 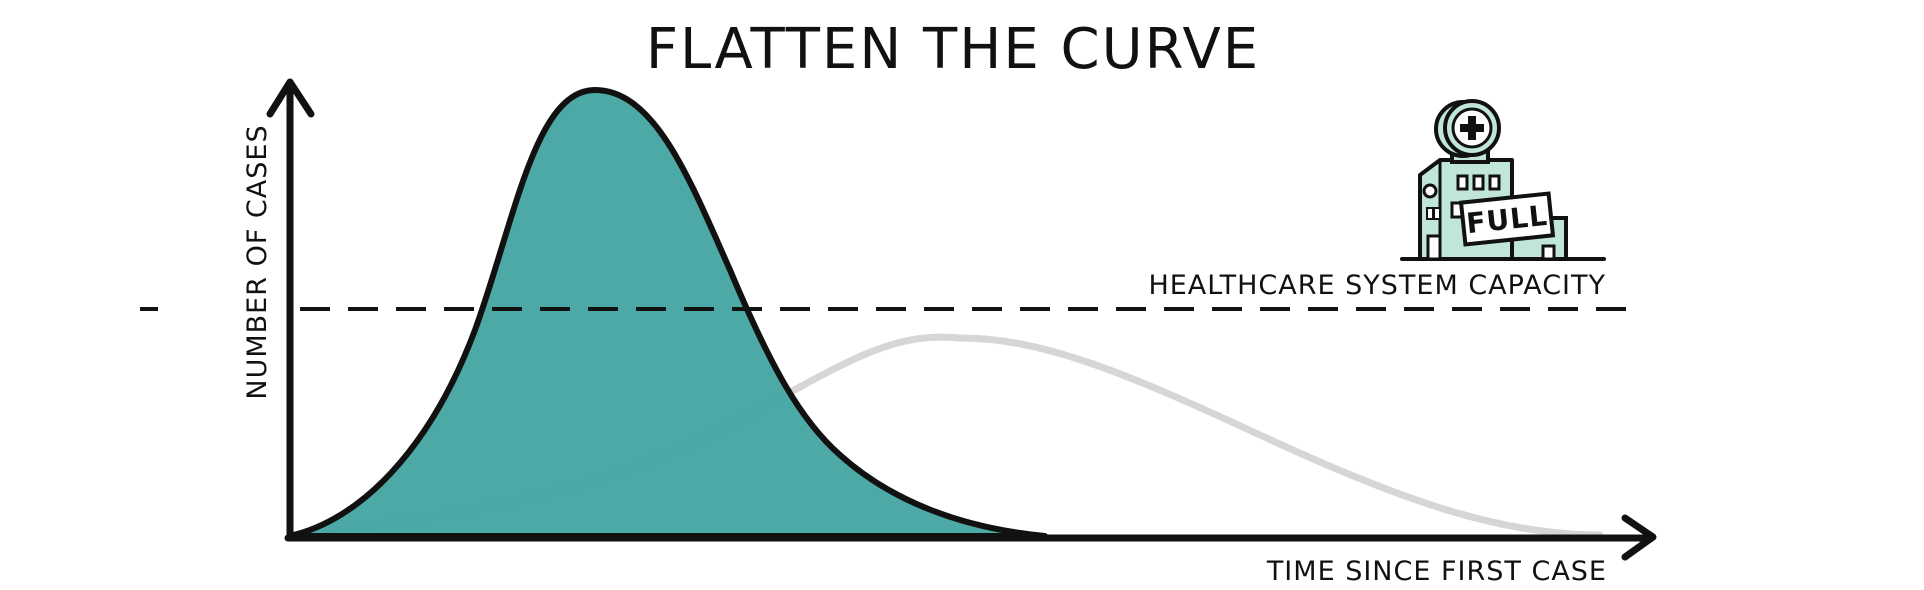 What do you see at coordinates (1639, 537) in the screenshot?
I see `x-axis-arrowhead` at bounding box center [1639, 537].